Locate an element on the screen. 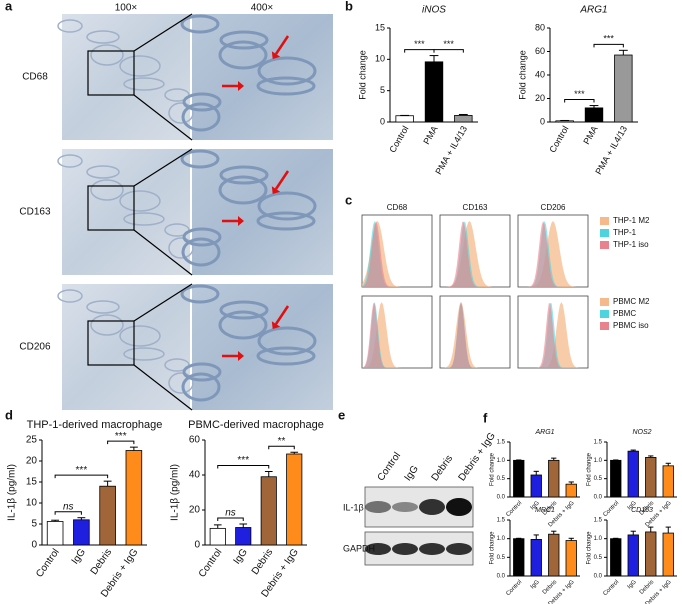  flow-panel is located at coordinates (475, 332).